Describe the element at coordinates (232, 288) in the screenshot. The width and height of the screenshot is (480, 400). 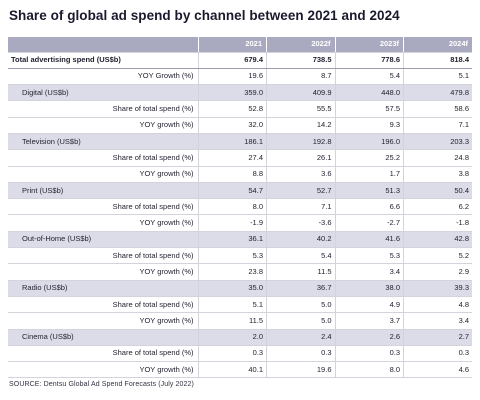
I see `value-cell: 35.0` at that location.